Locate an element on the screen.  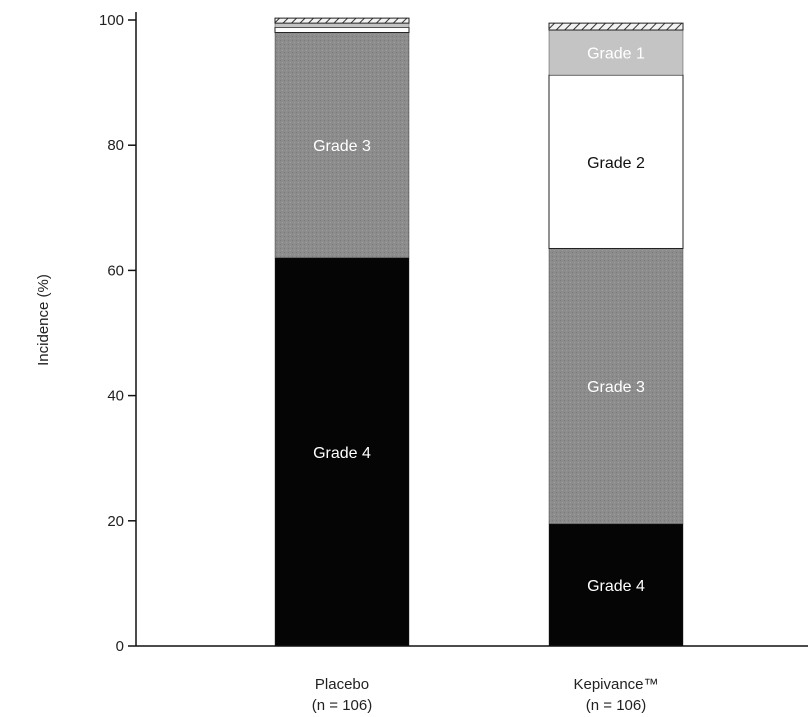
y-tick-label: 60 is located at coordinates (115, 270).